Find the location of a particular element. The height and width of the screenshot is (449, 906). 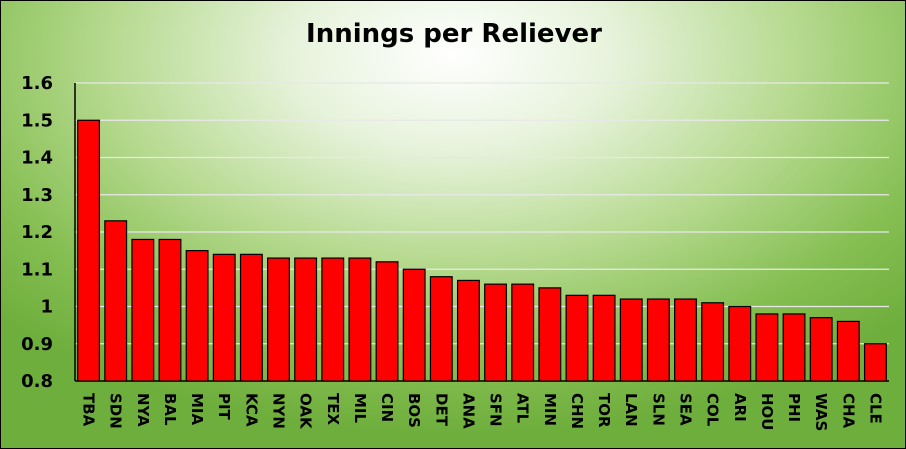

bar-det is located at coordinates (441, 329).